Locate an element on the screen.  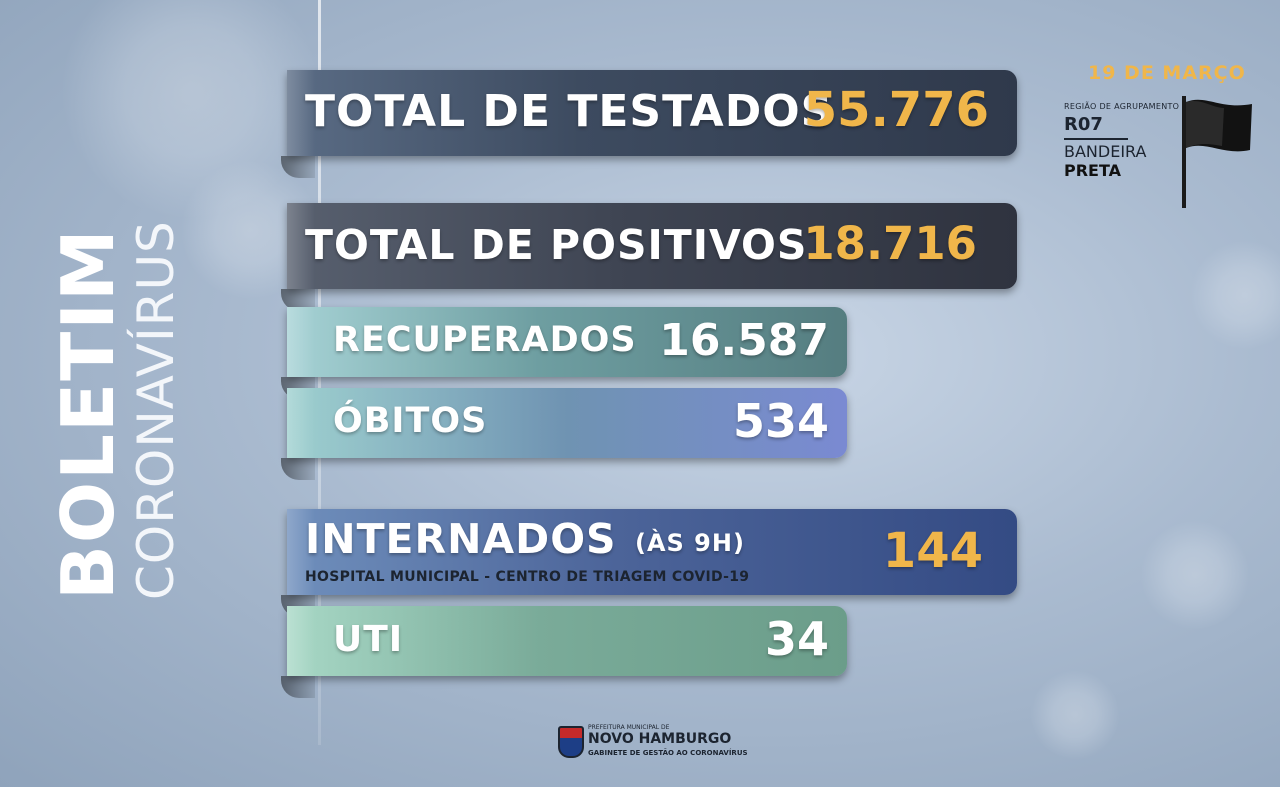
black-flag-icon is located at coordinates (1217, 152).